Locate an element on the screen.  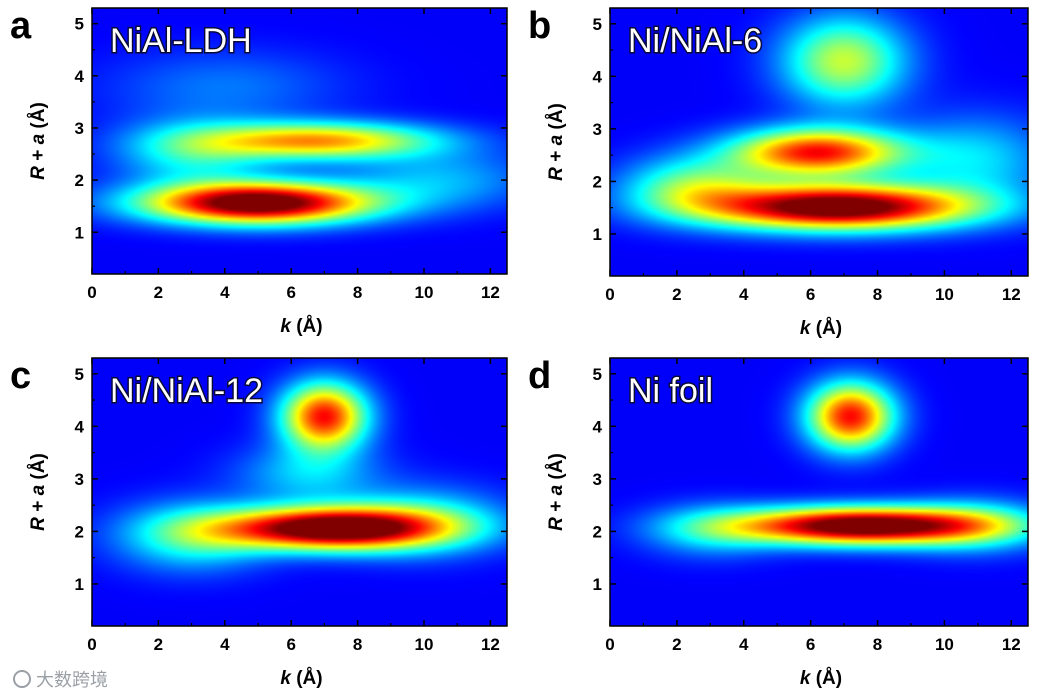
watermark: 大数跨境 is located at coordinates (60, 680).